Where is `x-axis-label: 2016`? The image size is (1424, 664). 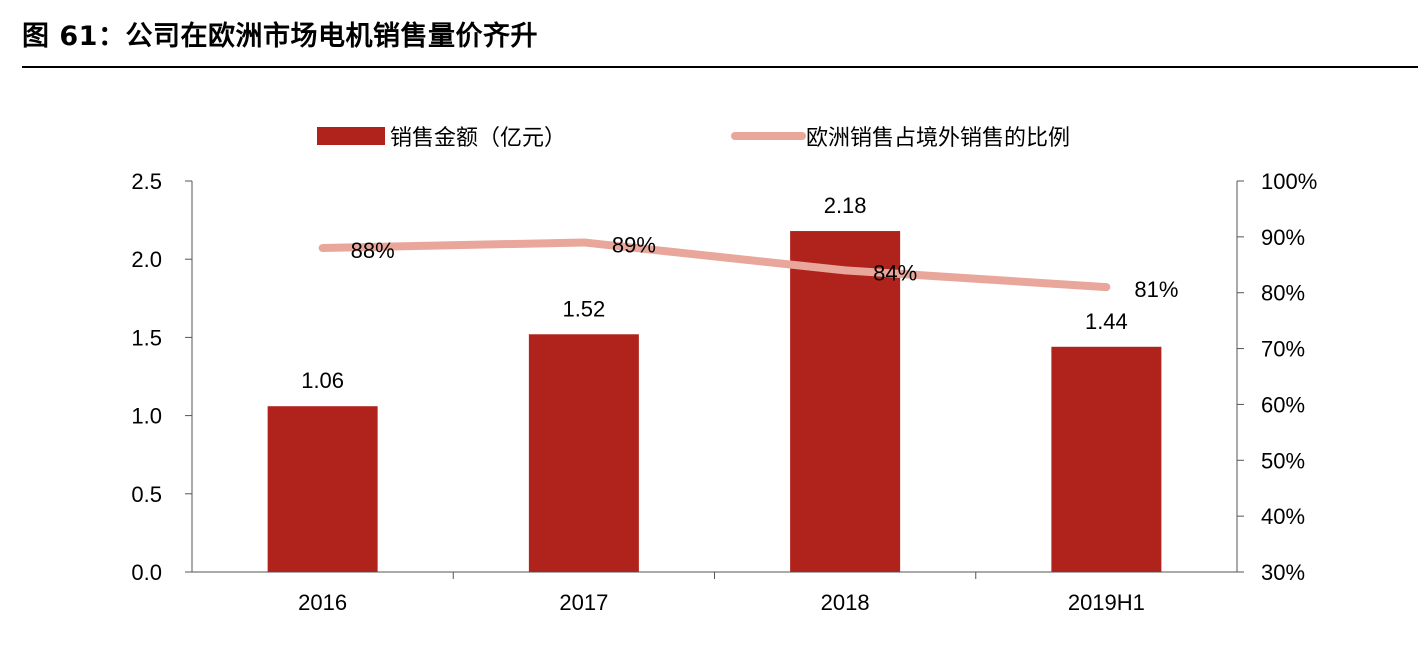 x-axis-label: 2016 is located at coordinates (322, 602).